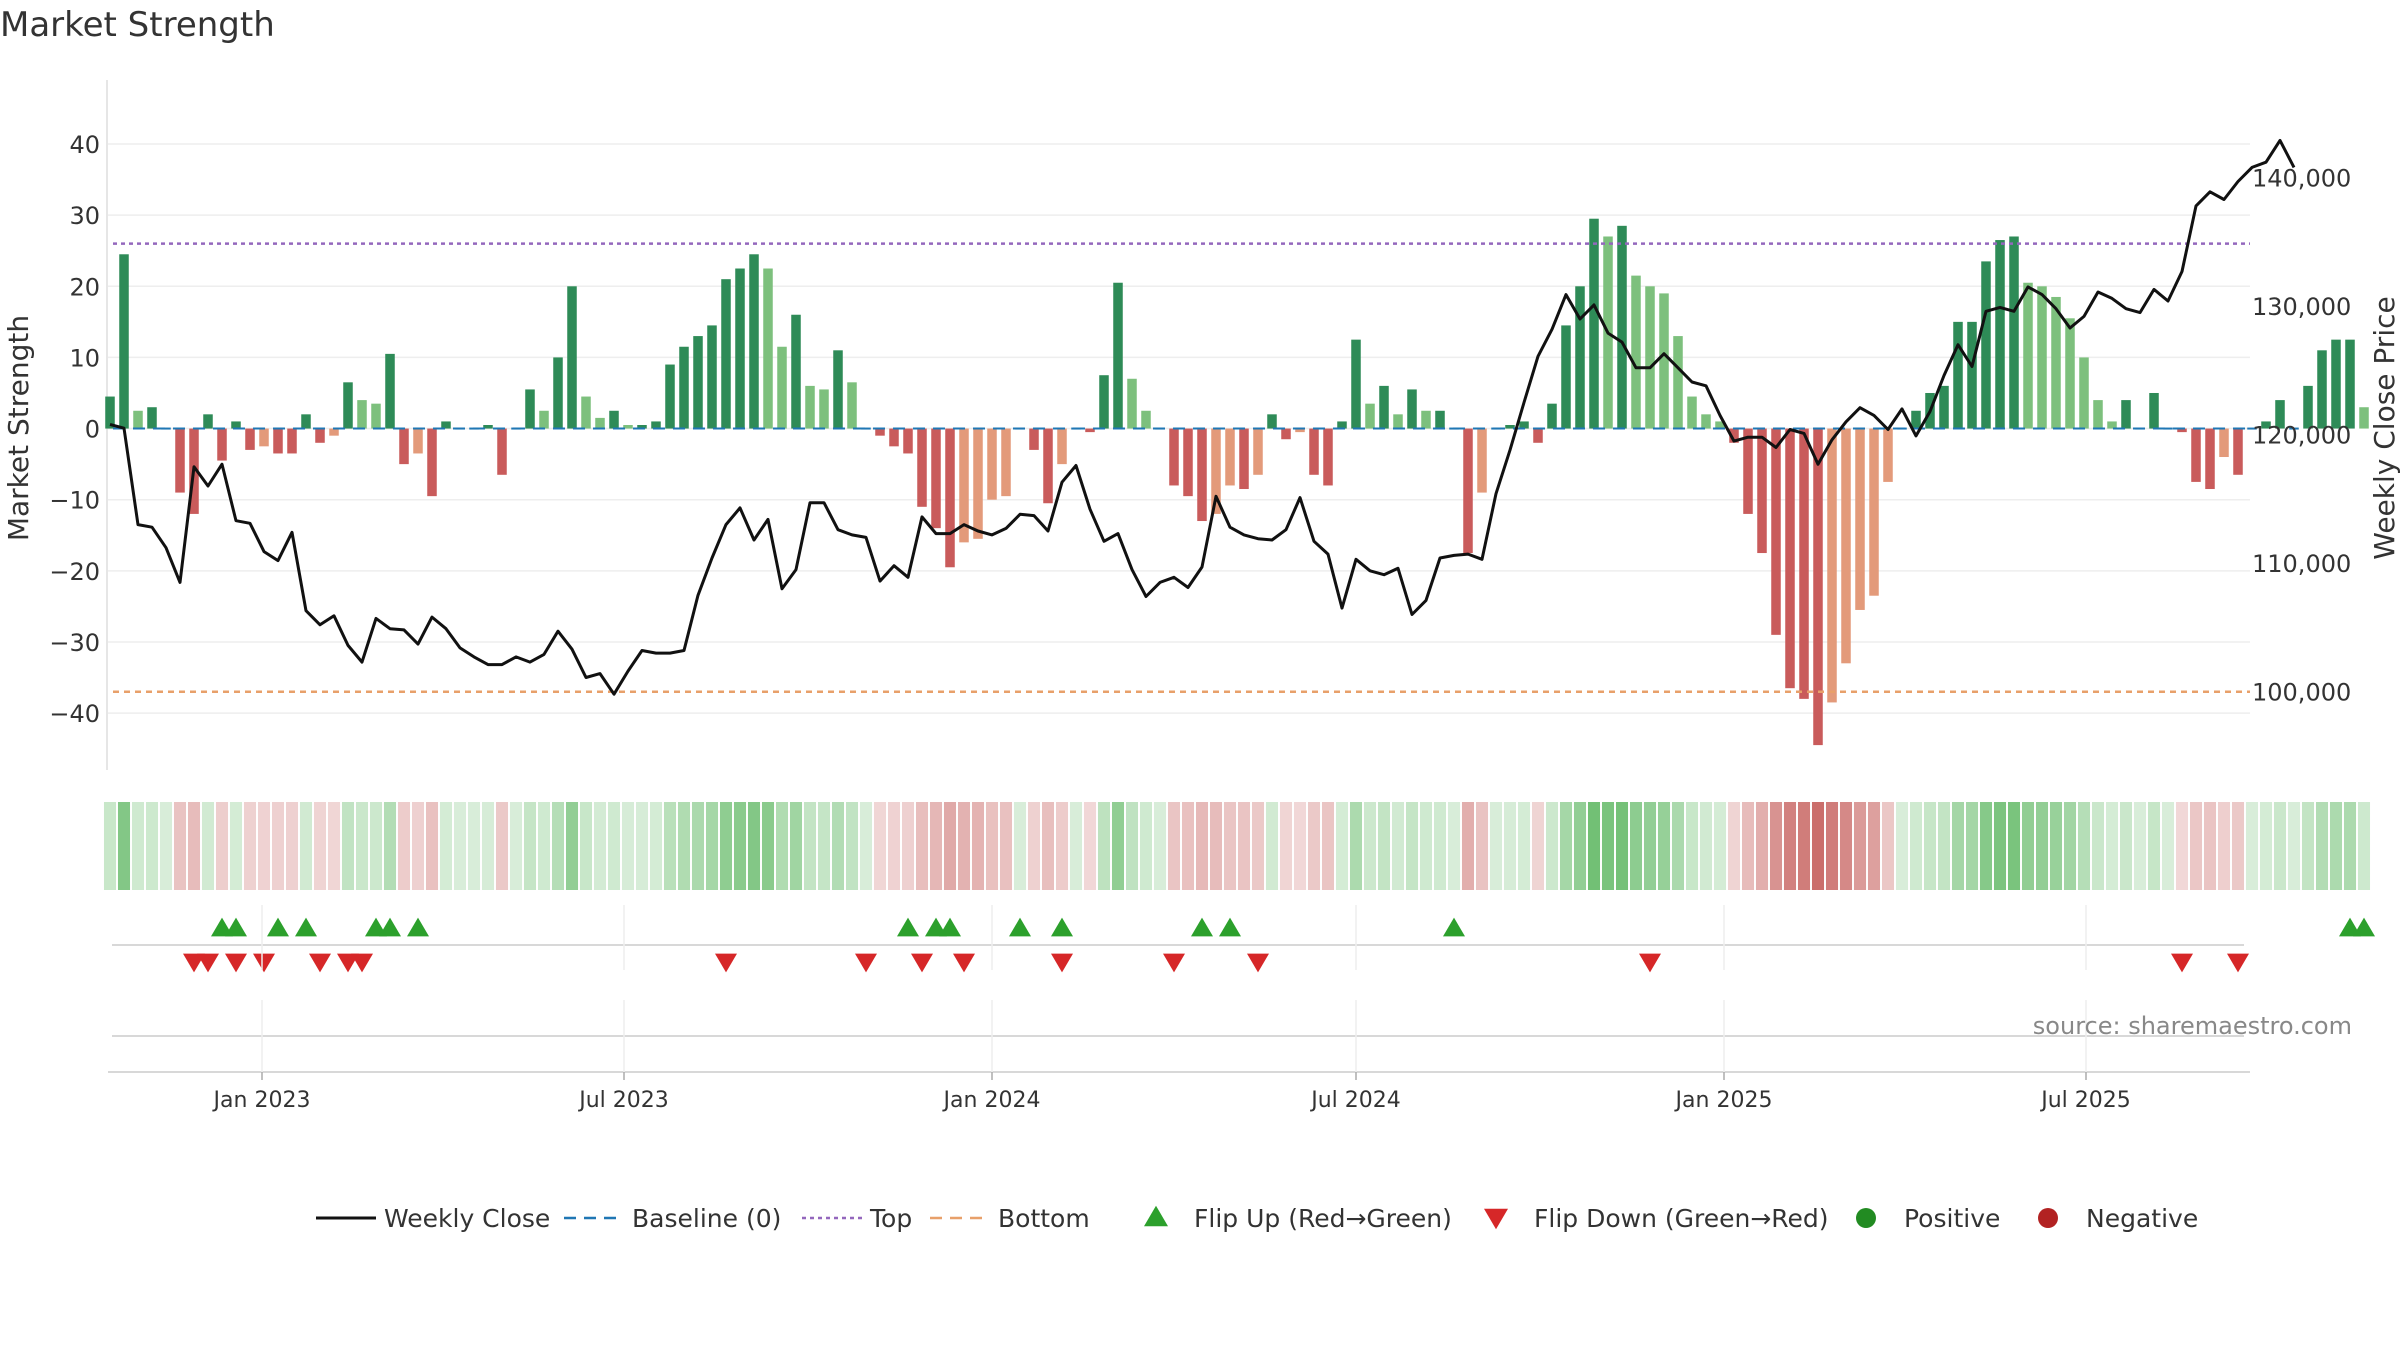 The height and width of the screenshot is (1350, 2400). Describe the element at coordinates (84, 216) in the screenshot. I see `y-tick-label: 30` at that location.